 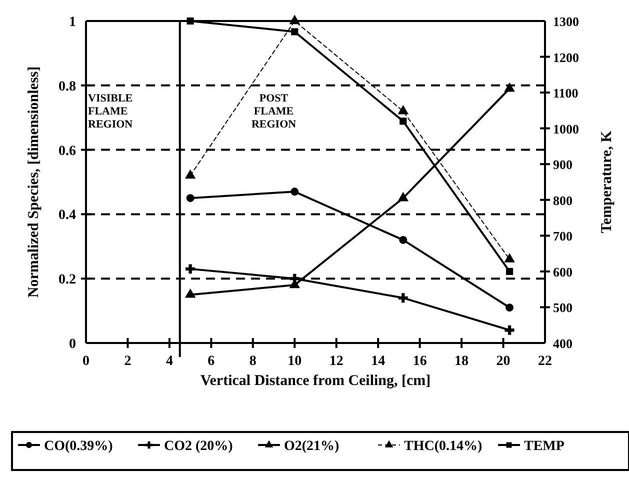 What do you see at coordinates (562, 236) in the screenshot?
I see `y2-tick-label: 700` at bounding box center [562, 236].